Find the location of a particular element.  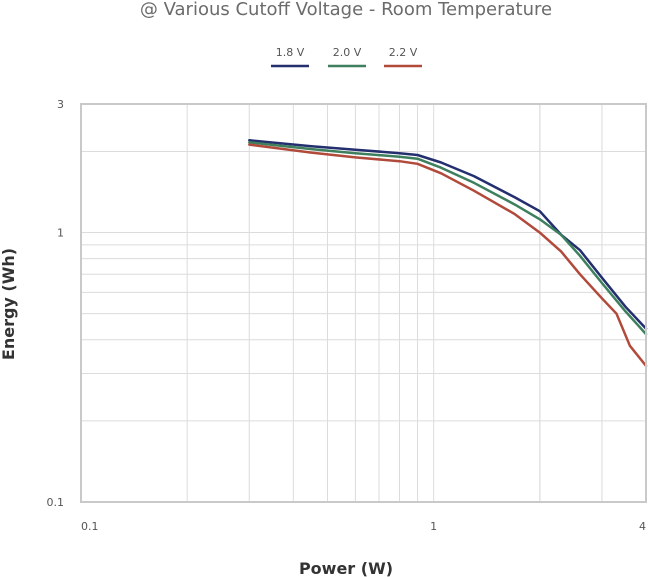

x-tick-labels: 0.1 1 4 is located at coordinates (363, 526).